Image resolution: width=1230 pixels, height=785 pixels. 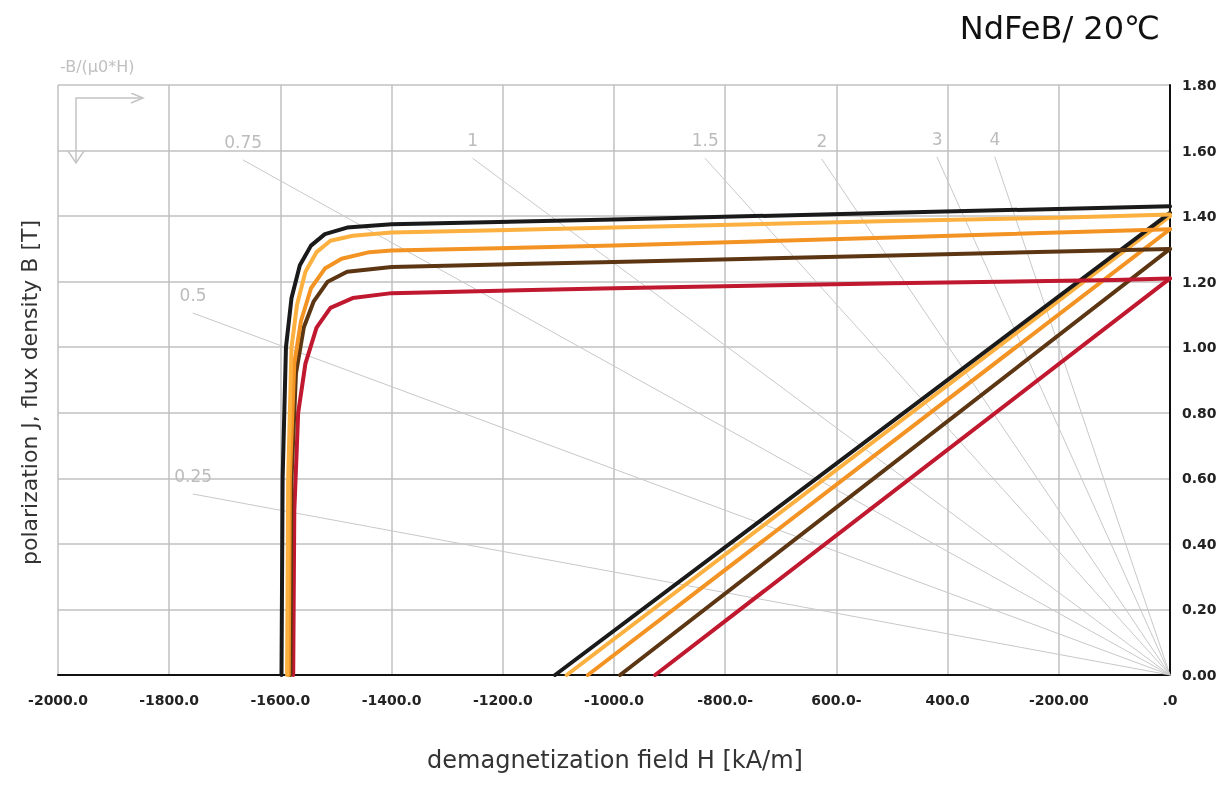 I want to click on x-tick-label: -200.00, so click(x=1058, y=700).